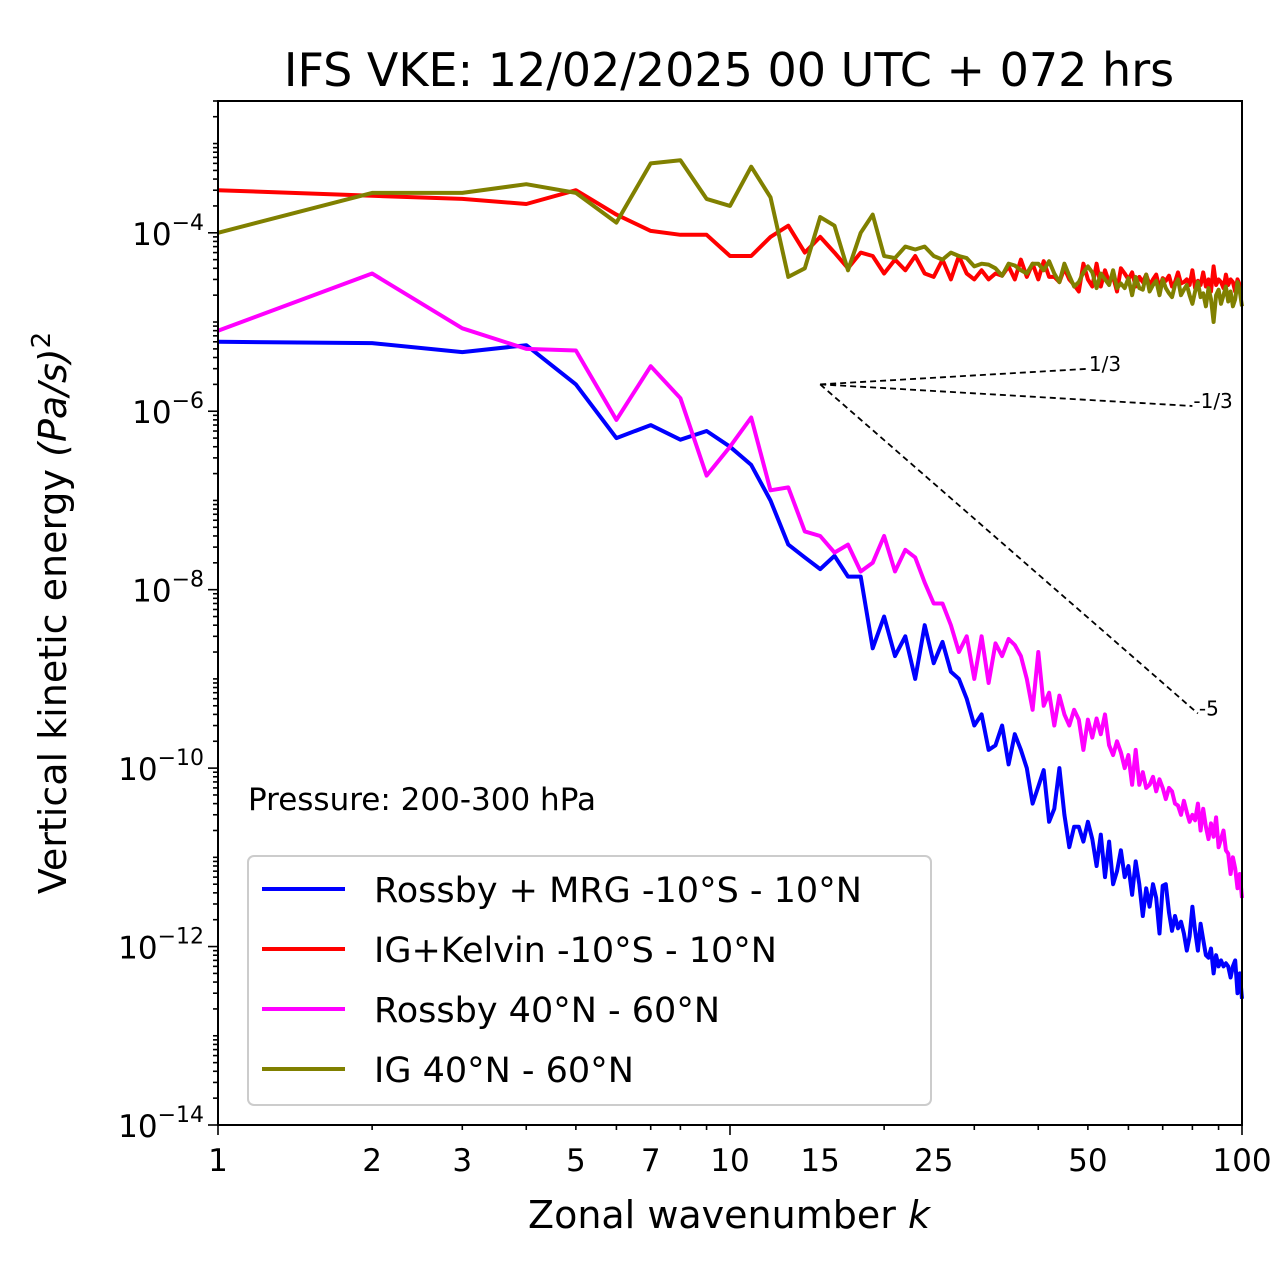 Image resolution: width=1280 pixels, height=1288 pixels. I want to click on x-axis-ticks: 1 2 3 5 7 10 15 25 50 100, so click(740, 1152).